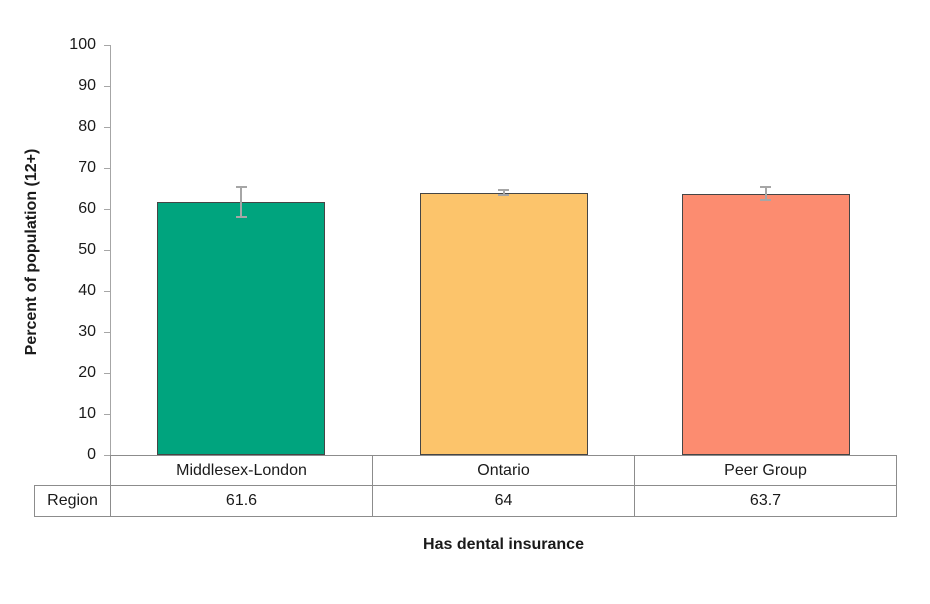 The height and width of the screenshot is (604, 930). I want to click on error-bar-middlesex-london, so click(241, 202).